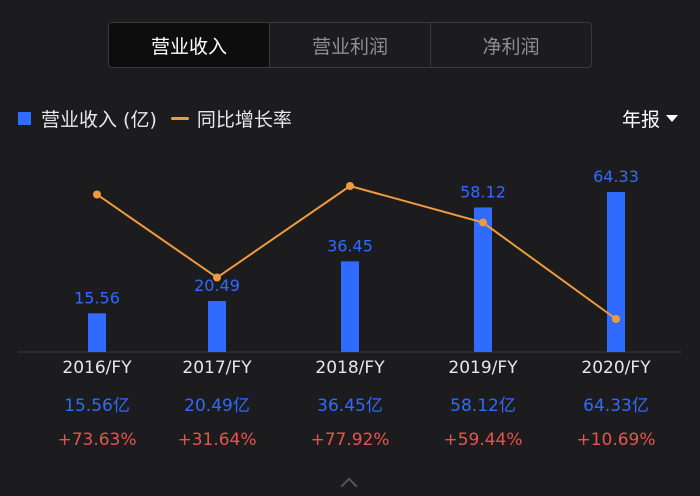 The image size is (700, 496). I want to click on chart-legend: 营业收入 (亿) 同比增长率, so click(155, 118).